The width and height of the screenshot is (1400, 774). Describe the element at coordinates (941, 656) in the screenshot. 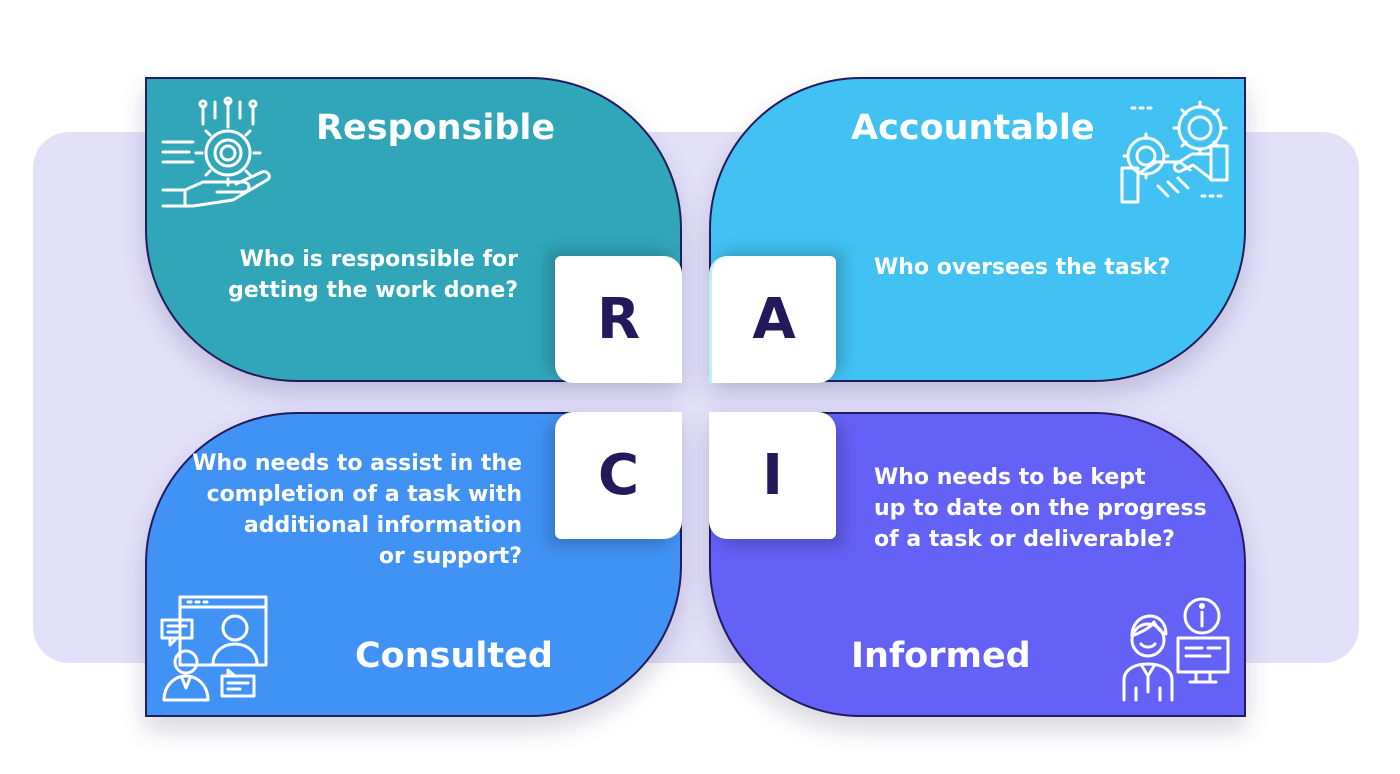

I see `informed-title: Informed` at that location.